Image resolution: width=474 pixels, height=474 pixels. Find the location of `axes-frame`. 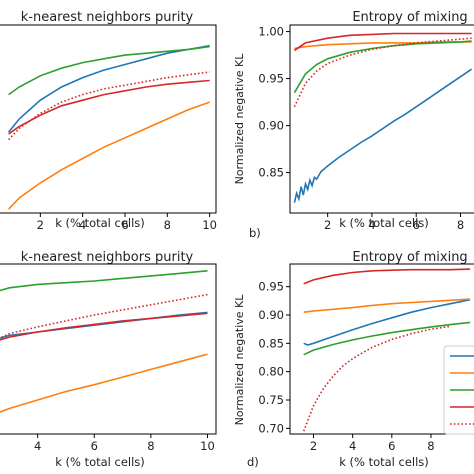

axes-frame is located at coordinates (381, 349).